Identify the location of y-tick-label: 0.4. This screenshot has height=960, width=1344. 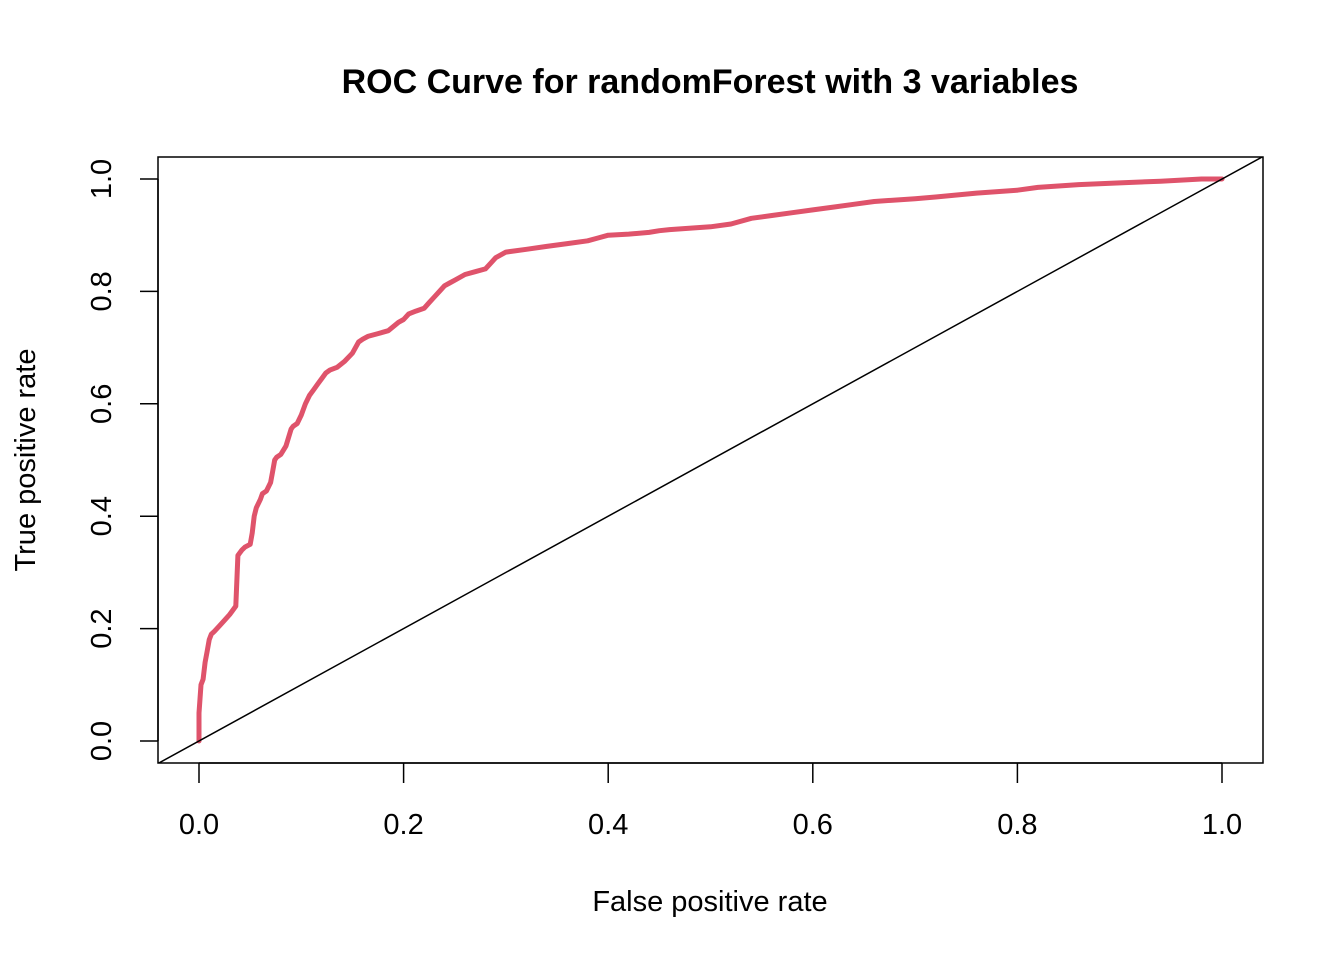
(102, 516).